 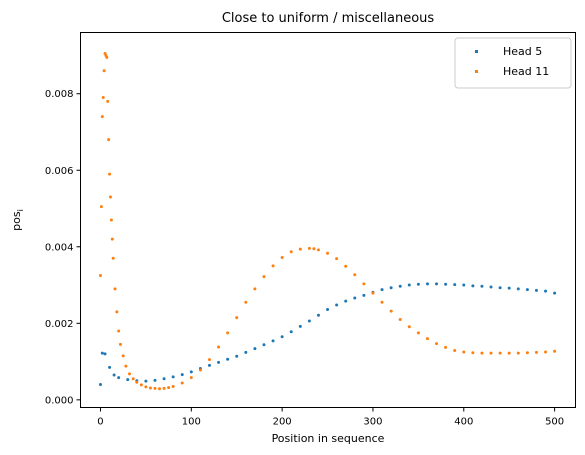 What do you see at coordinates (522, 51) in the screenshot?
I see `legend-label-head-5: Head 5` at bounding box center [522, 51].